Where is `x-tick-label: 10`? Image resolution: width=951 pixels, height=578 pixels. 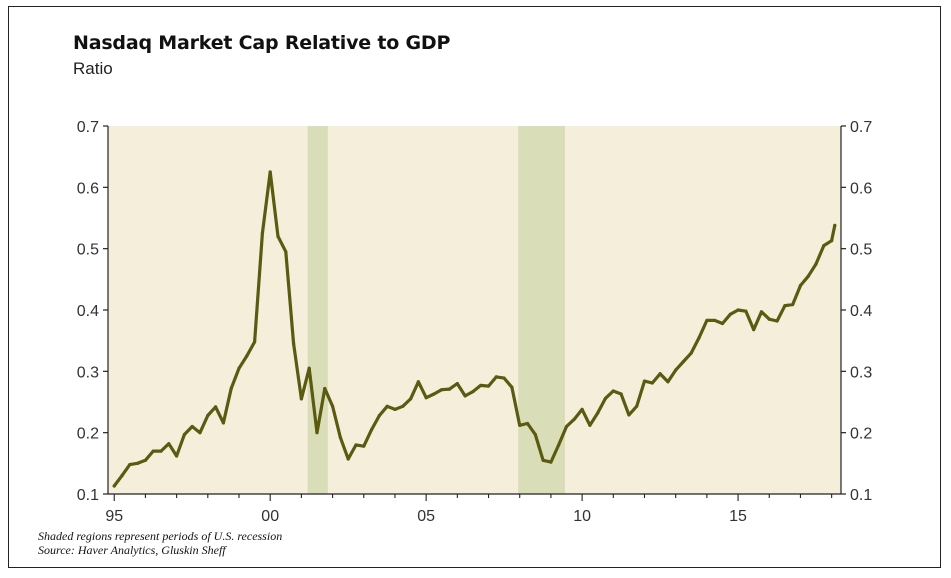
x-tick-label: 10 is located at coordinates (582, 516).